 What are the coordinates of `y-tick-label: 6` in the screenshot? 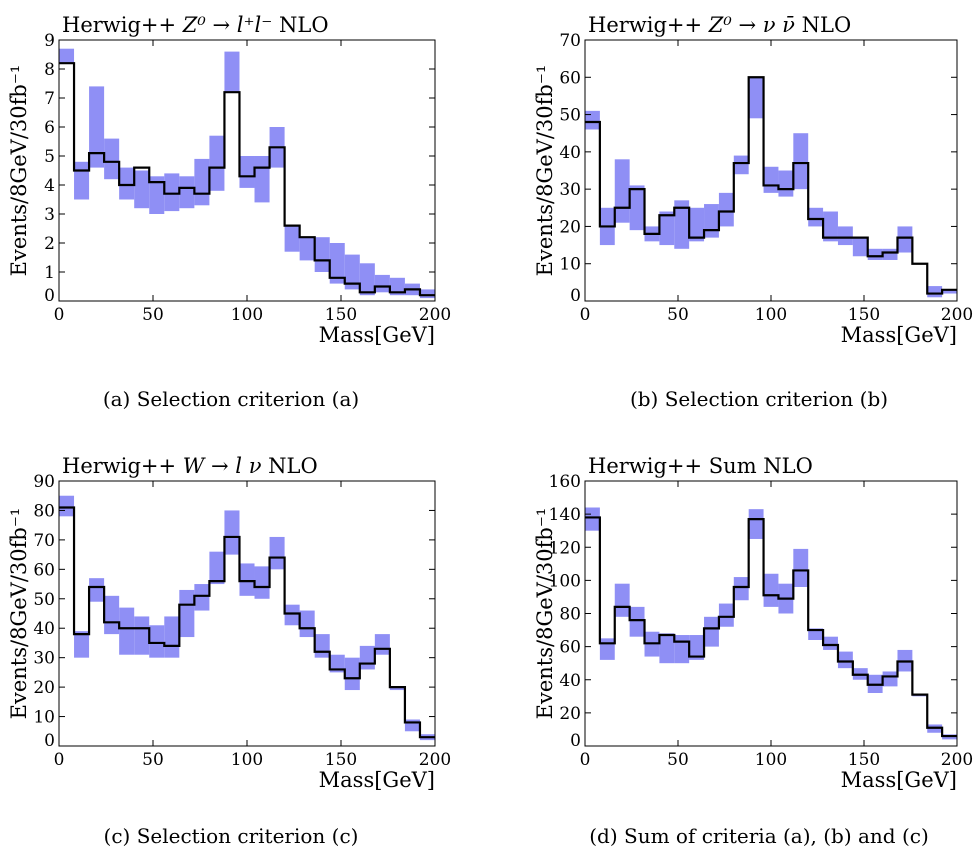 It's located at (49, 128).